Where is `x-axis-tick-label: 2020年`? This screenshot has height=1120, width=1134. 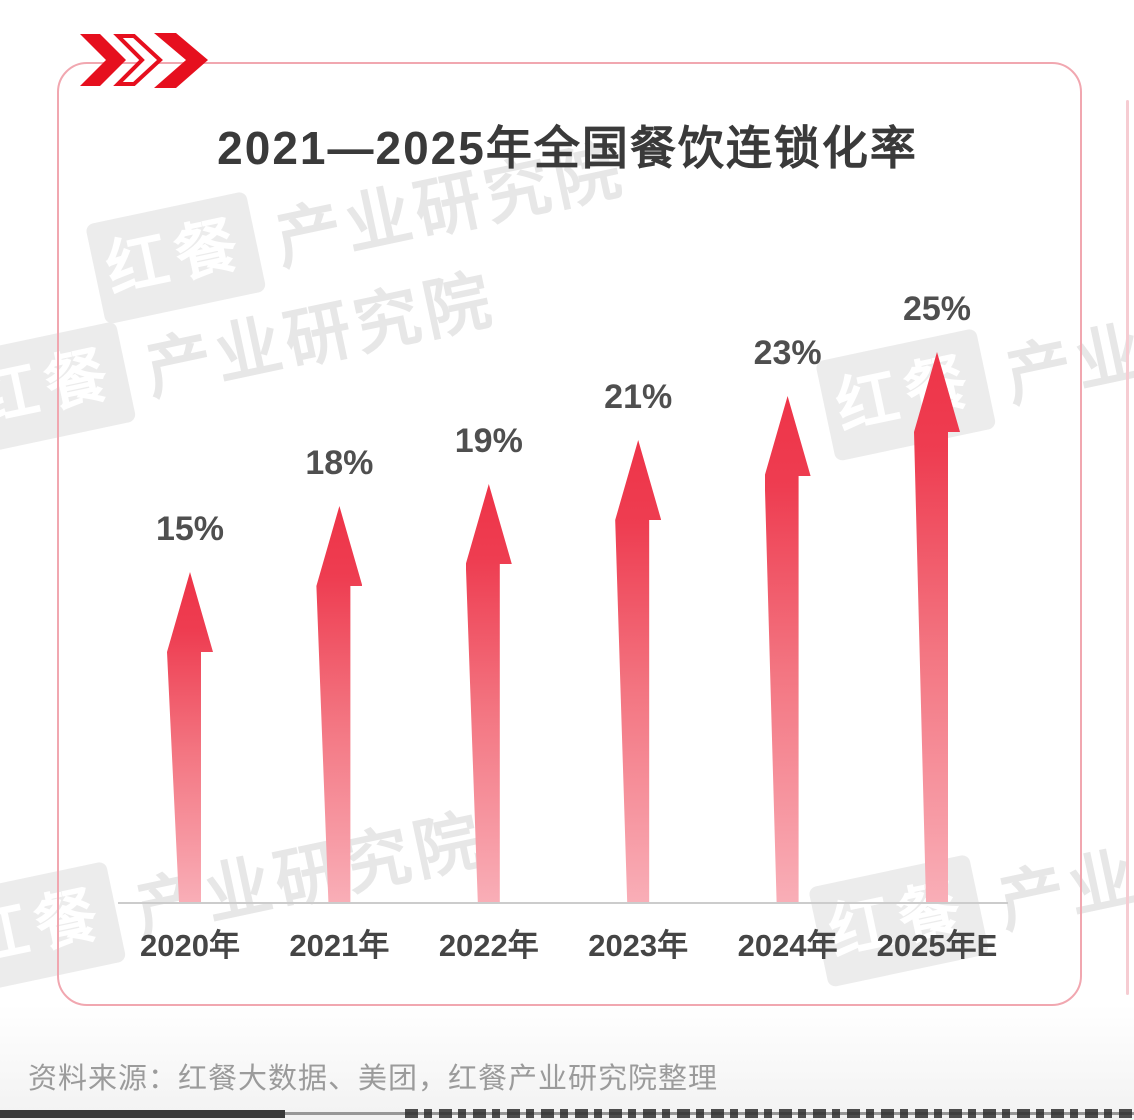
x-axis-tick-label: 2020年 is located at coordinates (190, 945).